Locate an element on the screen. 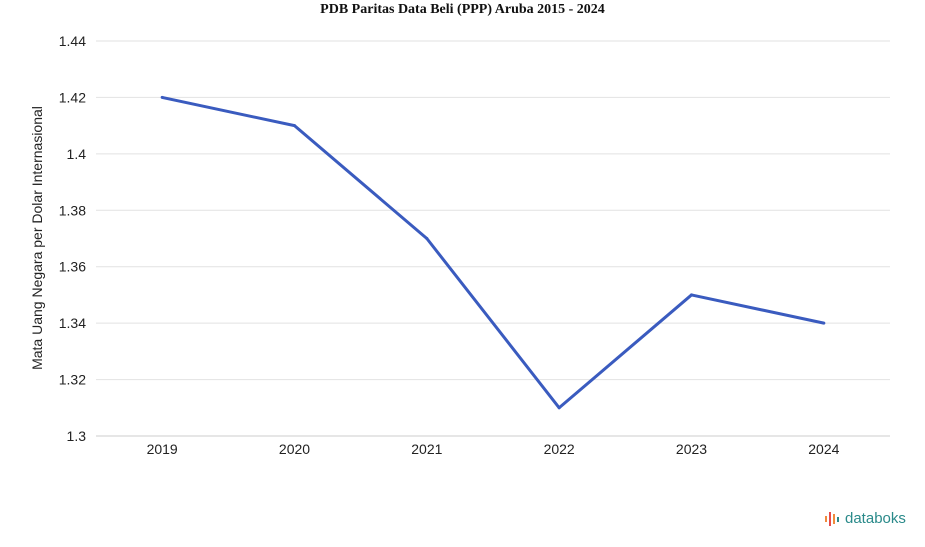  x-tick-label: 2020 is located at coordinates (294, 449).